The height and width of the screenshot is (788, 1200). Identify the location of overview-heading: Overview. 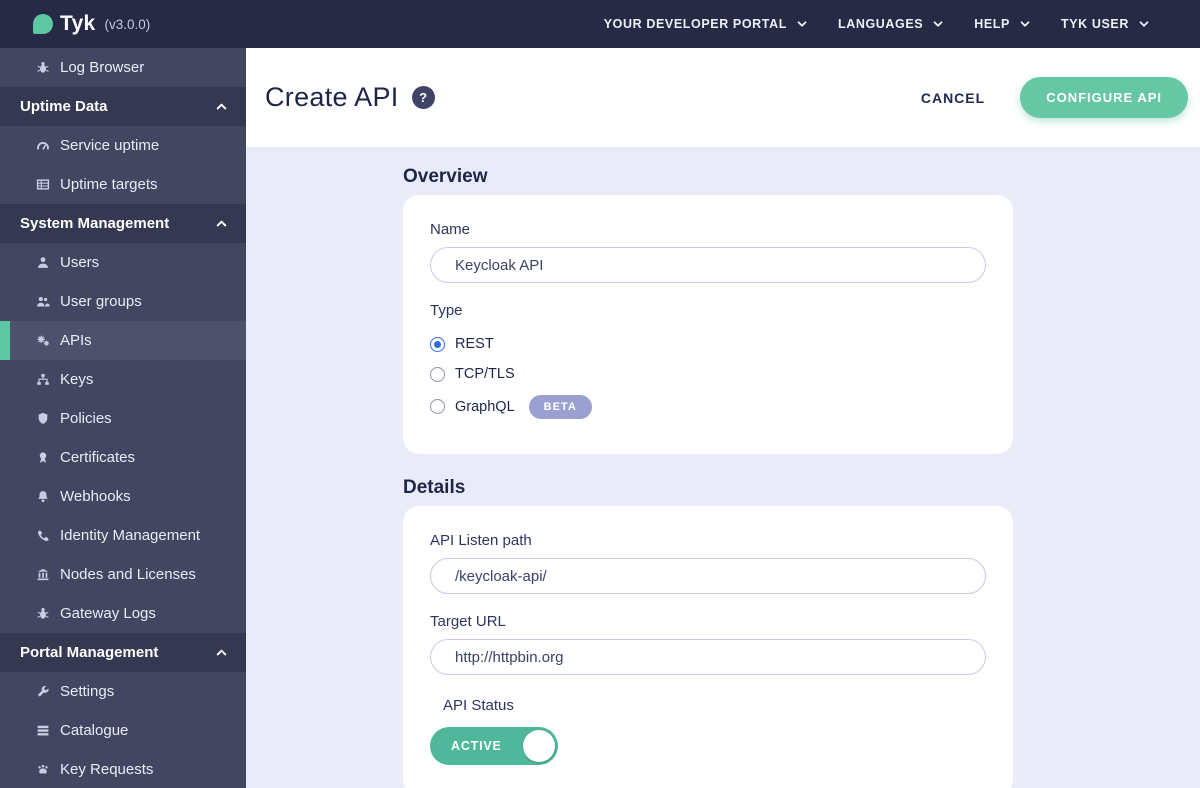
(445, 176).